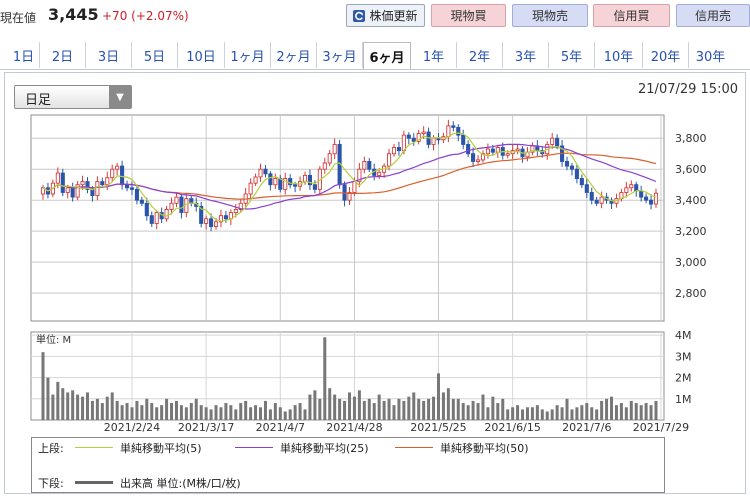 Image resolution: width=750 pixels, height=496 pixels. Describe the element at coordinates (572, 55) in the screenshot. I see `tab-5y: 5年` at that location.